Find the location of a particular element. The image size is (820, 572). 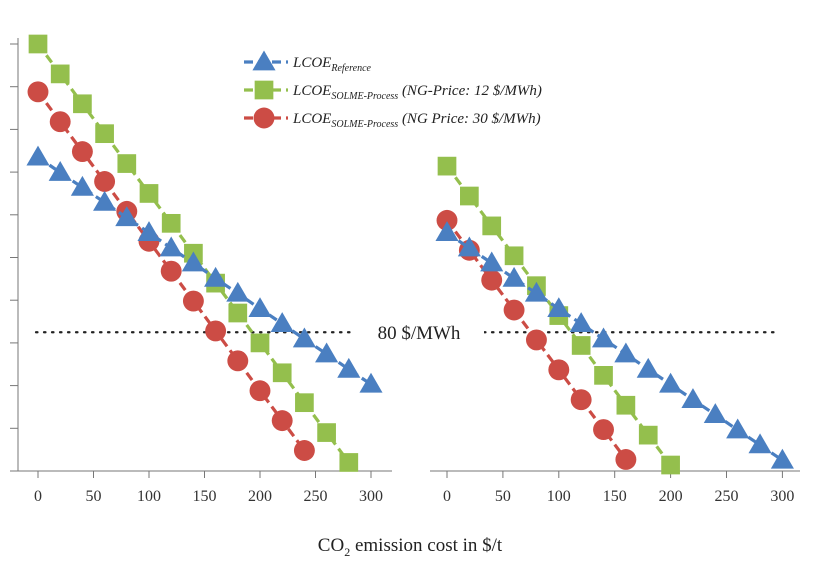

legend-item-ng12: LCOESOLME-Process (NG-Price: 12 $/MWh) is located at coordinates (393, 91).